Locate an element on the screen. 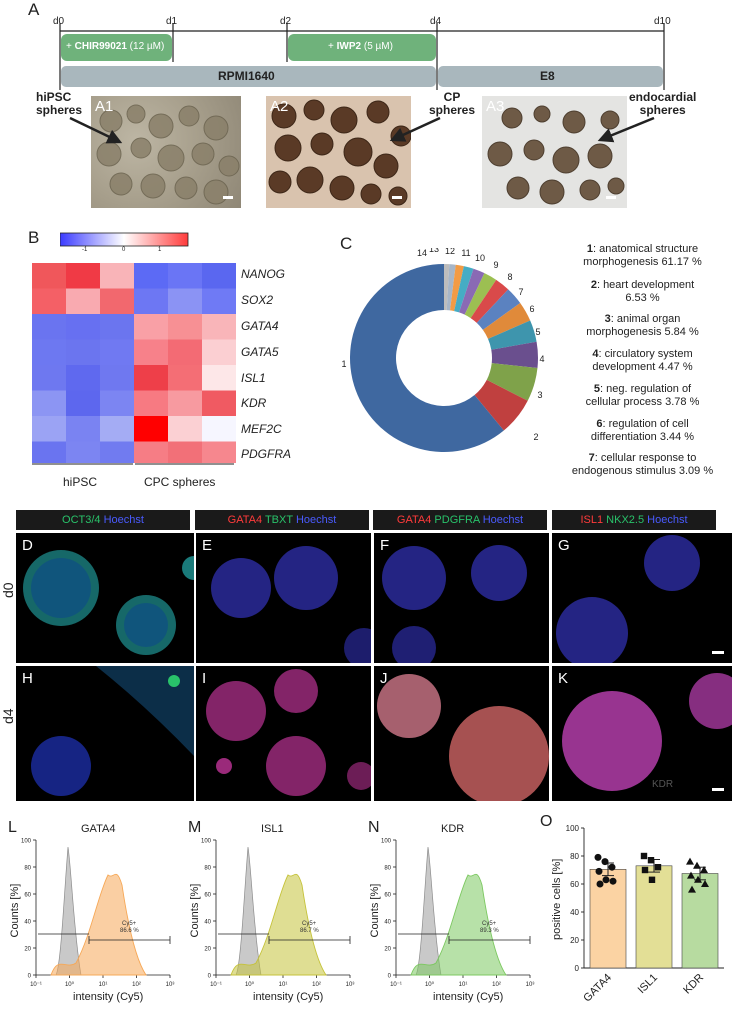  donut-label: 11 is located at coordinates (465, 253).